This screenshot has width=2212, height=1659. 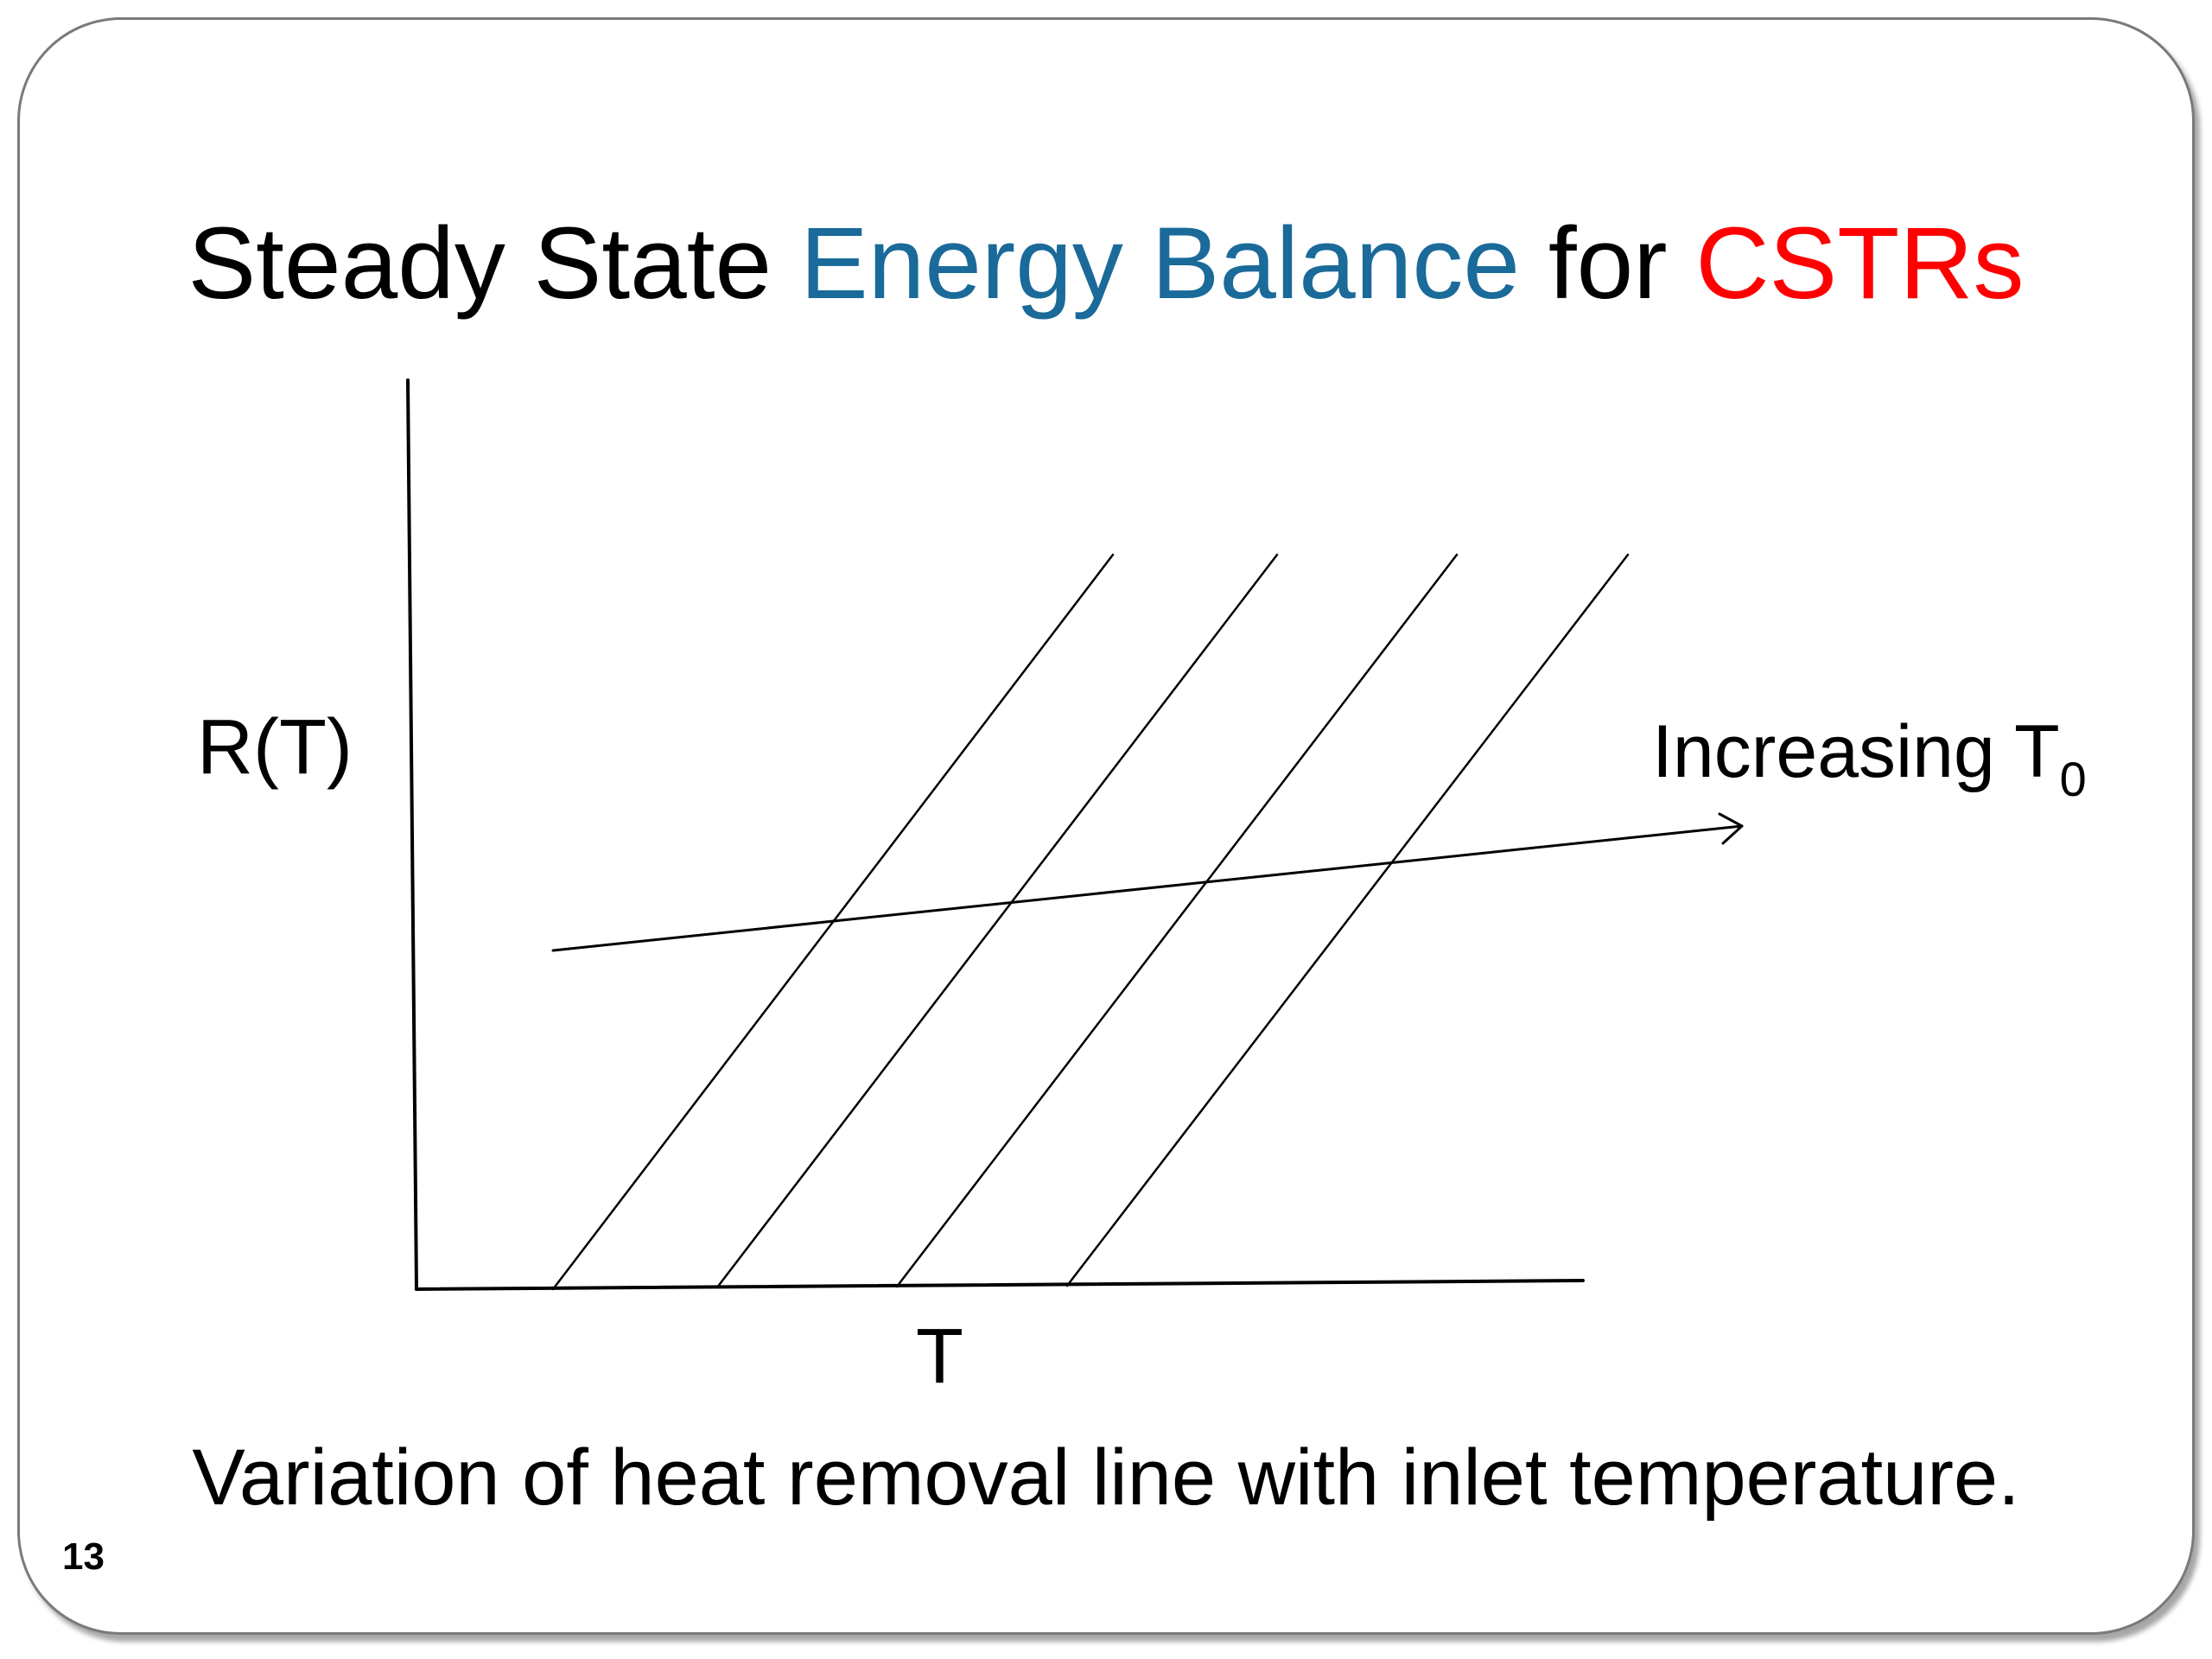 I want to click on title-for: for, so click(x=1608, y=264).